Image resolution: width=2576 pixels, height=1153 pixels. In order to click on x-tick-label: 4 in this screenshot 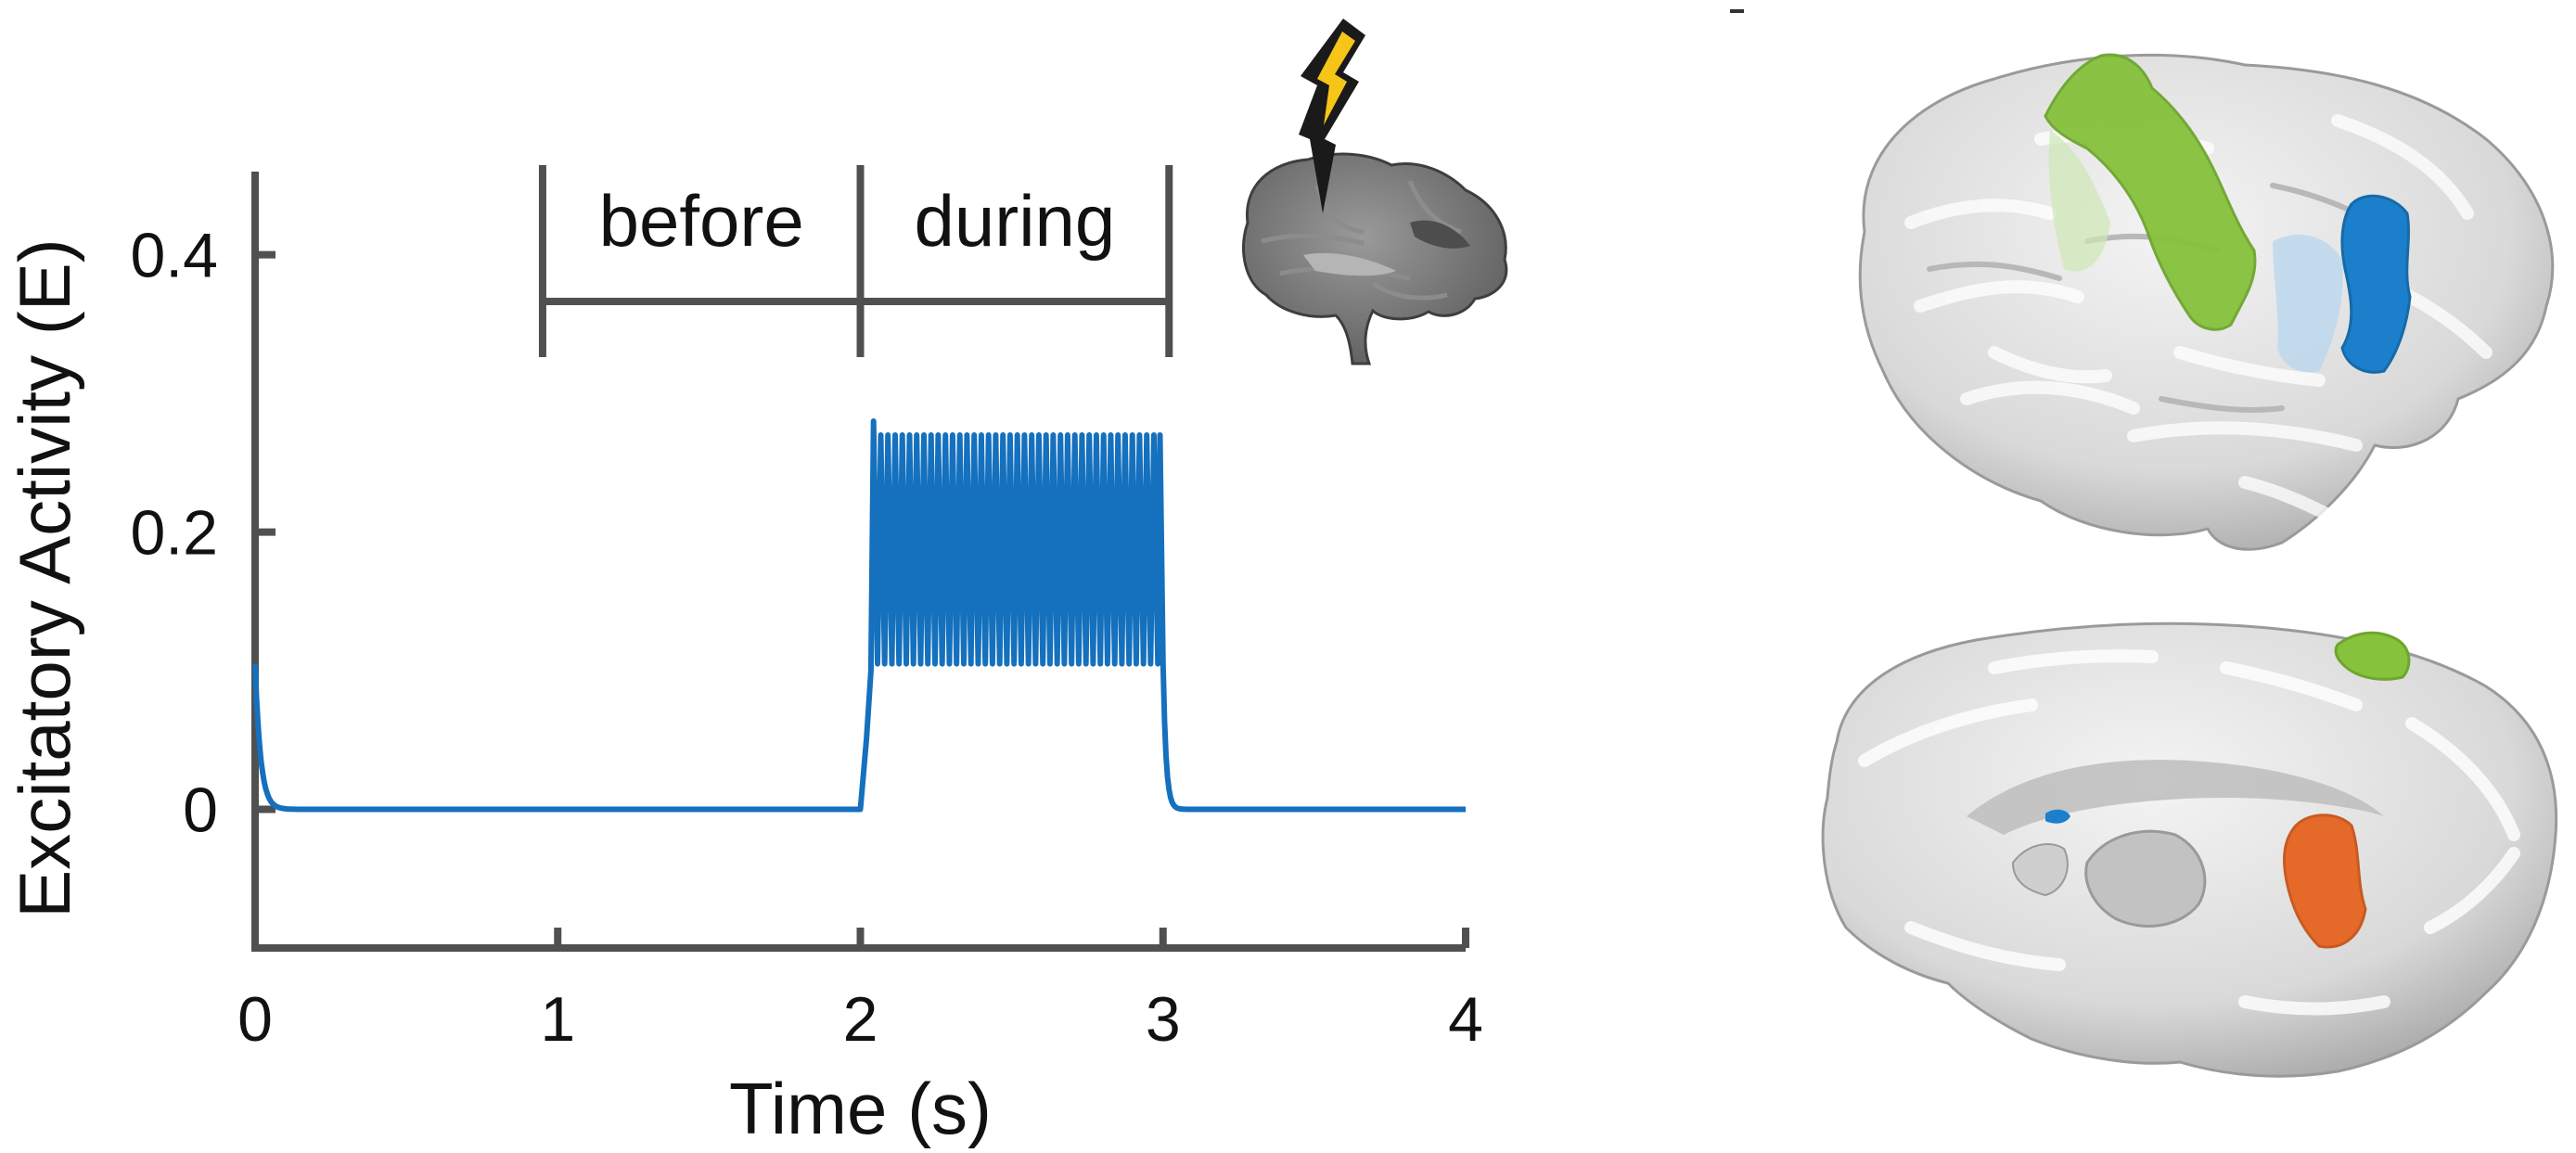, I will do `click(1465, 1019)`.